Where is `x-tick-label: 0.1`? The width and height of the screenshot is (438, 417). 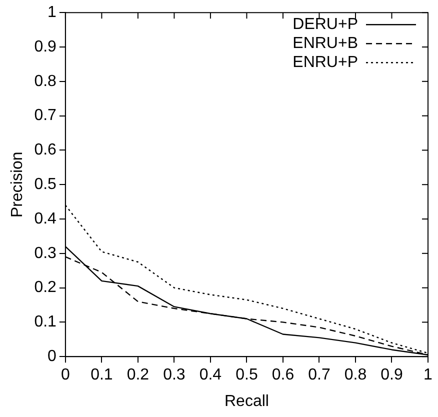
x-tick-label: 0.1 is located at coordinates (101, 375).